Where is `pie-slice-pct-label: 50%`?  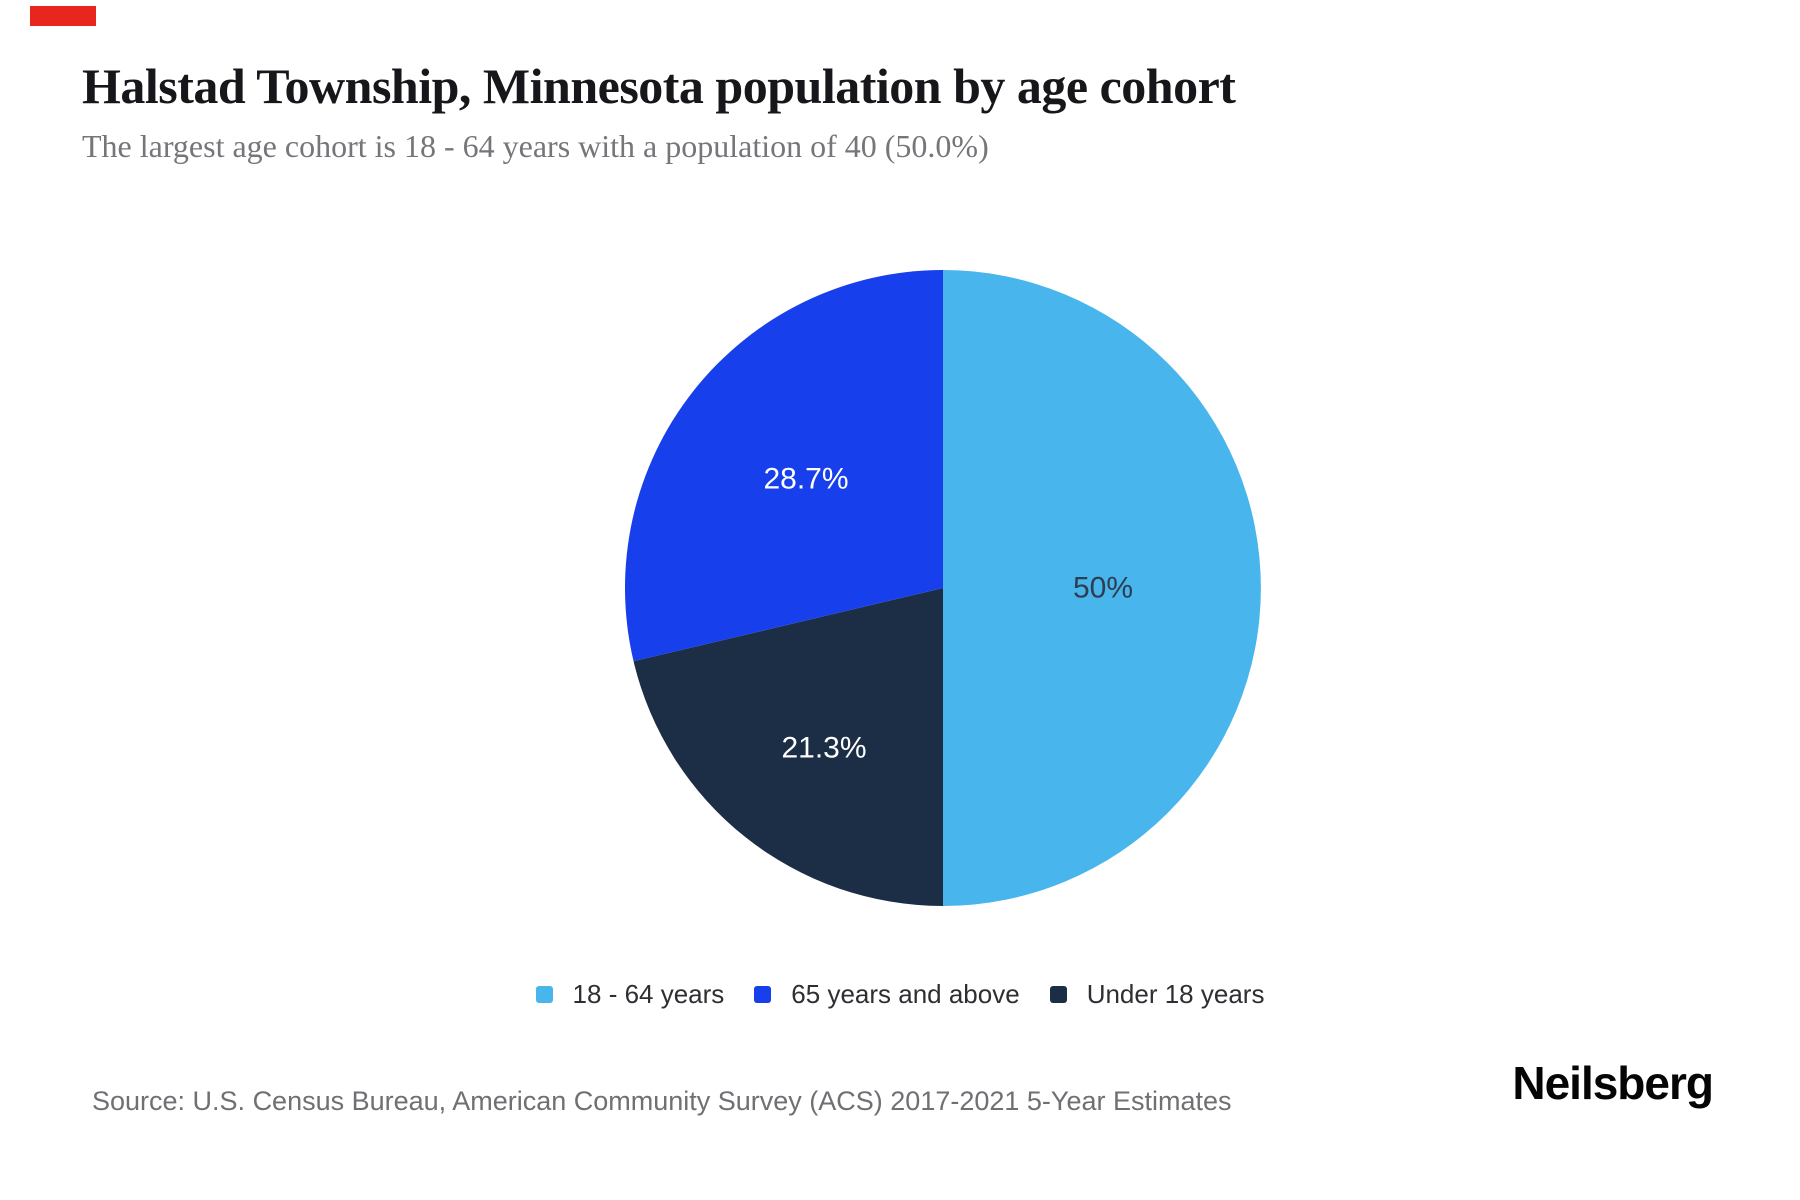
pie-slice-pct-label: 50% is located at coordinates (1103, 588).